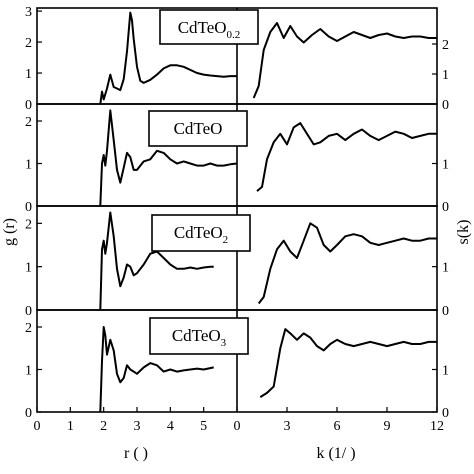 This screenshot has height=474, width=474. What do you see at coordinates (445, 371) in the screenshot?
I see `y-tick-label-right-row4: 1` at bounding box center [445, 371].